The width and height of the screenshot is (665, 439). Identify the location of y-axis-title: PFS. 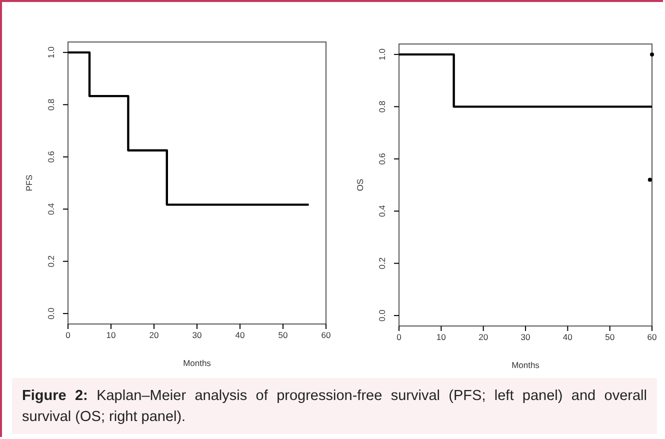
(29, 183).